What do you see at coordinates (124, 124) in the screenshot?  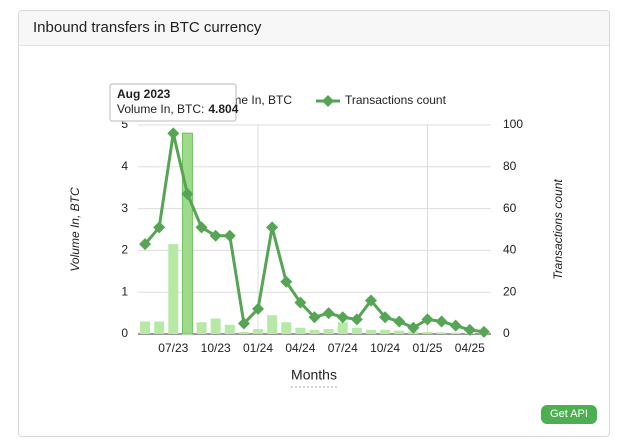 I see `y-tick-label: 5` at bounding box center [124, 124].